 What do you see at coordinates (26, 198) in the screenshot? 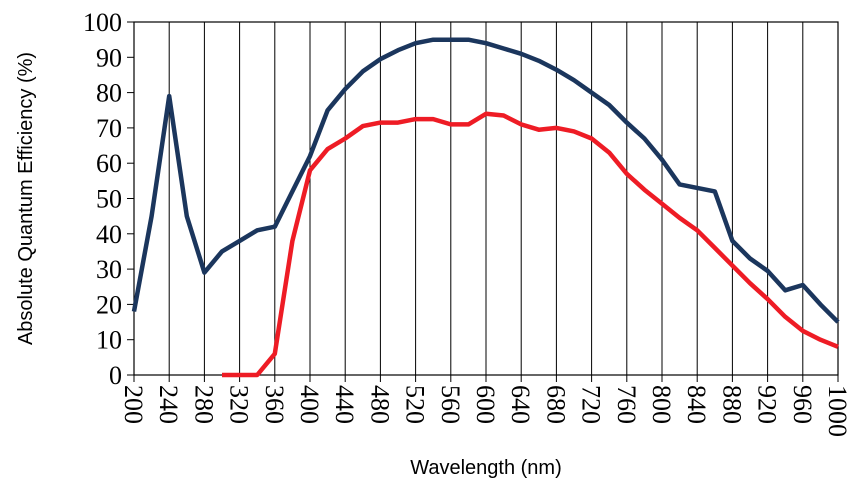
I see `y-axis-title: Absolute Quantum Efficiency (%)` at bounding box center [26, 198].